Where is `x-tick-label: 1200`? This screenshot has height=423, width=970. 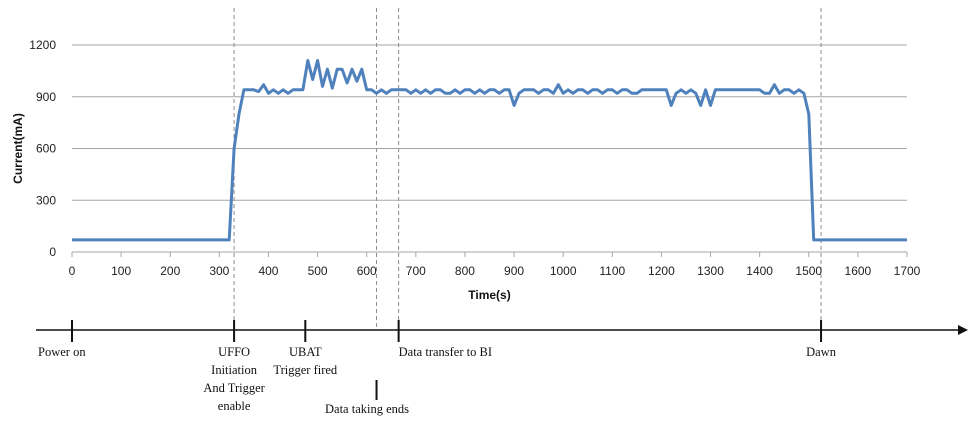 x-tick-label: 1200 is located at coordinates (661, 271).